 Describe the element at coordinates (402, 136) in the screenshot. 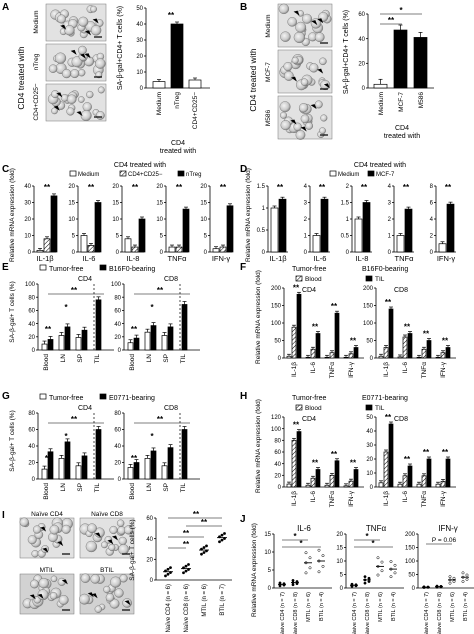

I see `panel-b-treated-label: treated with` at that location.